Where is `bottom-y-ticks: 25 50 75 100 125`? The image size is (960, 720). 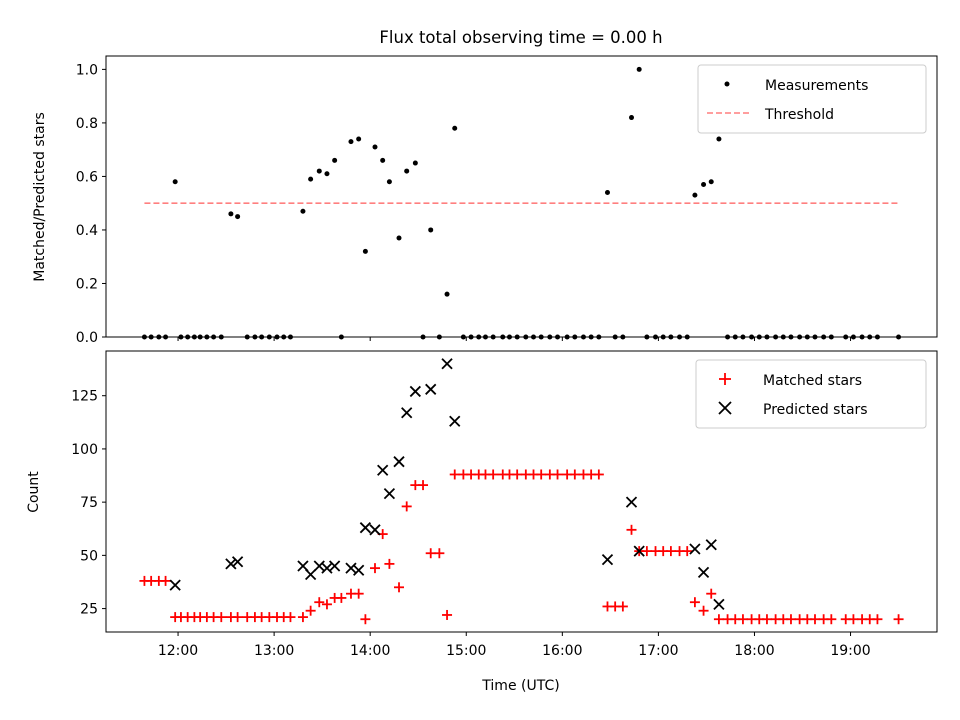
bottom-y-ticks: 25 50 75 100 125 is located at coordinates (88, 503).